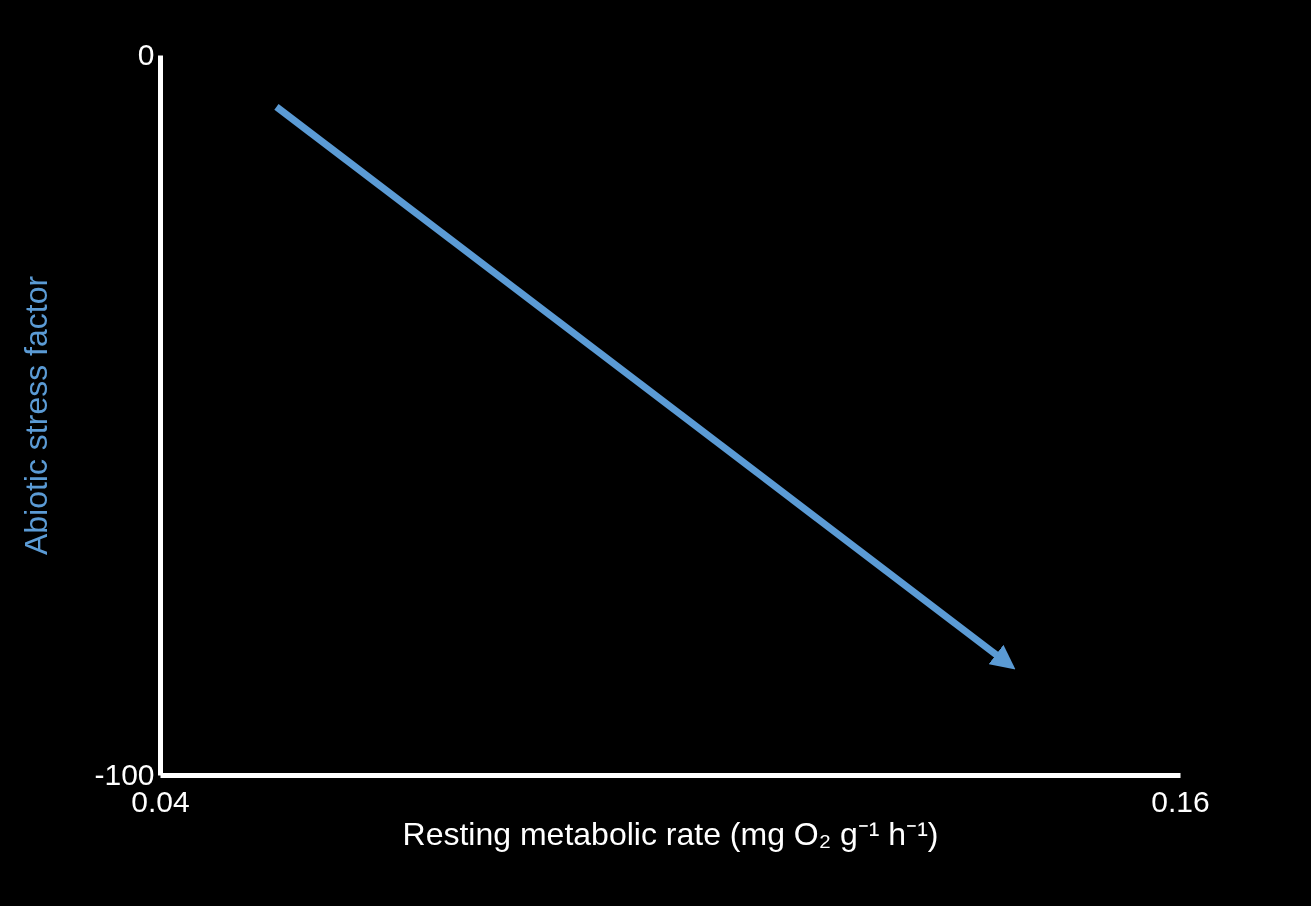 This screenshot has width=1311, height=906. Describe the element at coordinates (36, 415) in the screenshot. I see `y-axis-title: Abiotic stress factor` at that location.